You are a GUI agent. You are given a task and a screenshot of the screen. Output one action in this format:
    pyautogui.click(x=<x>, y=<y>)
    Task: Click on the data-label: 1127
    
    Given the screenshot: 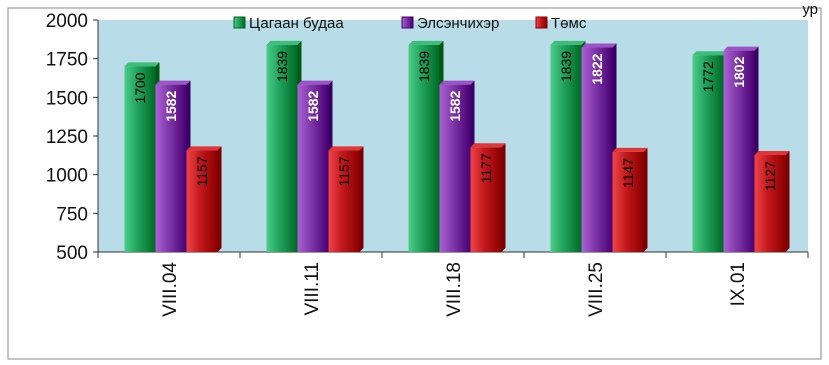 What is the action you would take?
    pyautogui.click(x=770, y=176)
    